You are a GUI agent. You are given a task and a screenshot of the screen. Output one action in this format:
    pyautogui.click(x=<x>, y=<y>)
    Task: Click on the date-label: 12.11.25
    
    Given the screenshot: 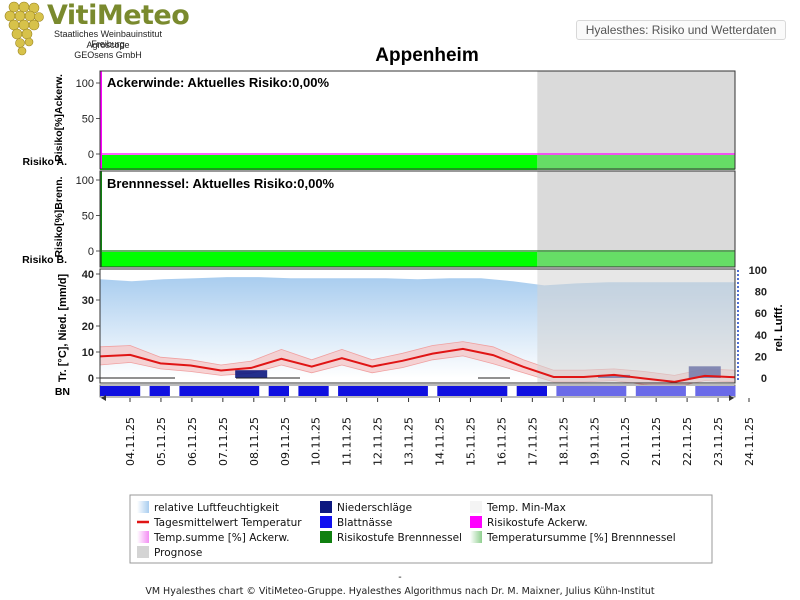 What is the action you would take?
    pyautogui.click(x=378, y=441)
    